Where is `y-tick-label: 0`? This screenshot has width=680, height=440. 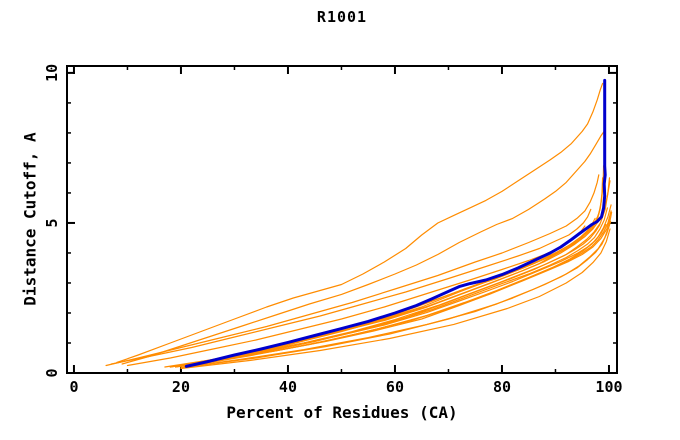
y-tick-label: 0 is located at coordinates (52, 372).